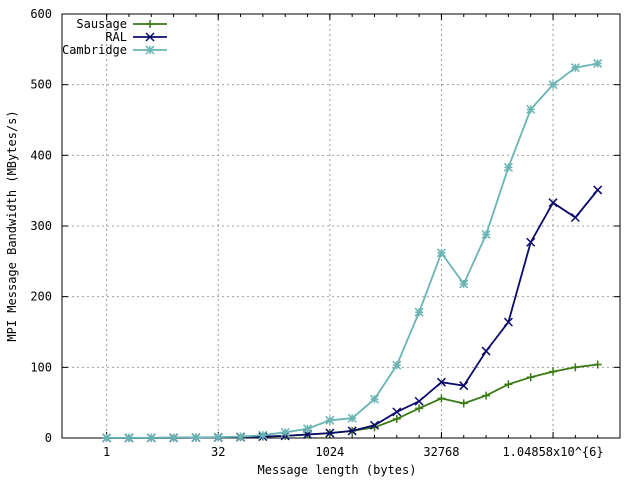 This screenshot has width=640, height=480. I want to click on y-tick-label: 400, so click(41, 155).